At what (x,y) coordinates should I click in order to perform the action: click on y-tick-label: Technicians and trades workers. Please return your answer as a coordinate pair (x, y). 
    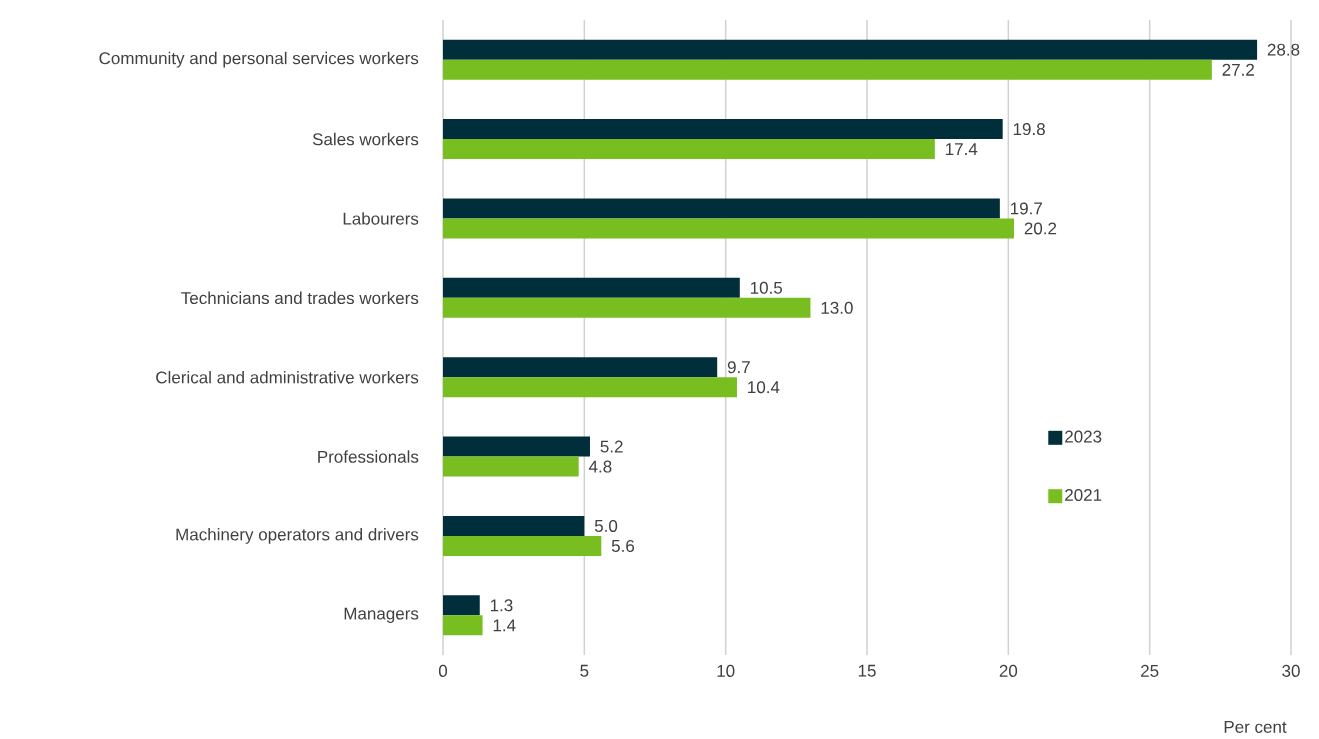
    Looking at the image, I should click on (300, 298).